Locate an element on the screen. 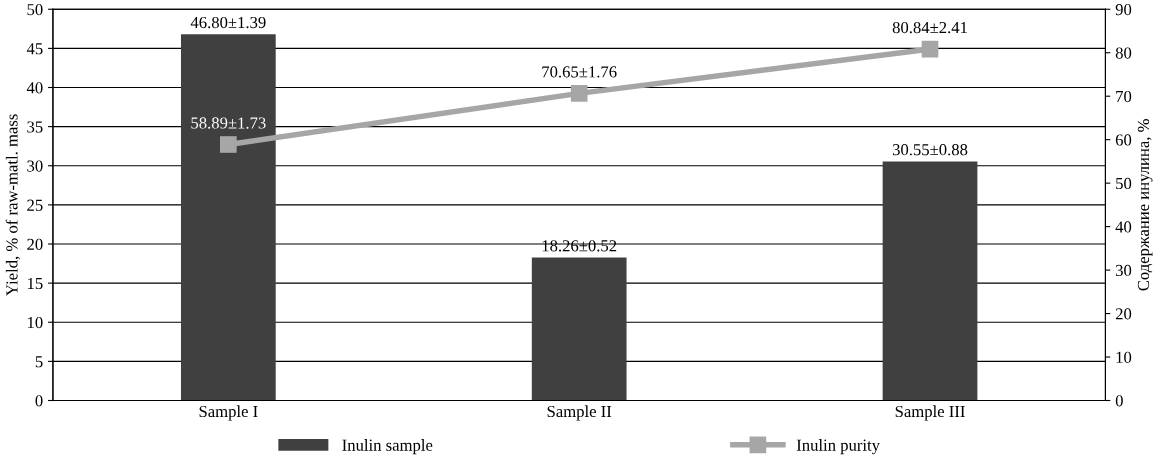 This screenshot has height=463, width=1176. y-tick-label: 0 is located at coordinates (39, 401).